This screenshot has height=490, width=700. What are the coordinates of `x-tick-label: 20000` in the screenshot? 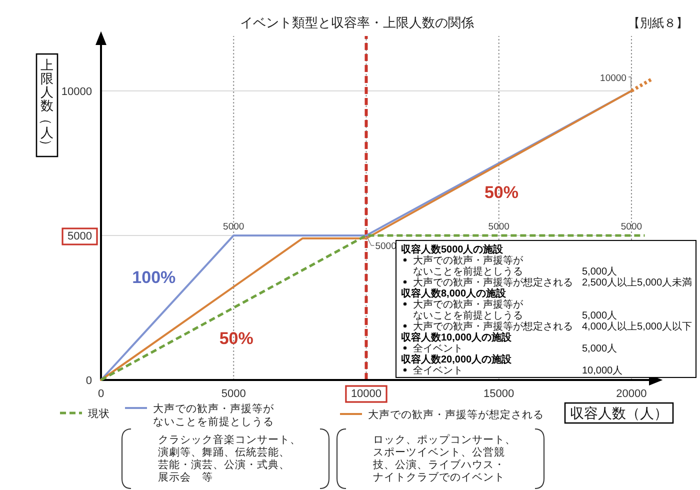 It's located at (631, 394).